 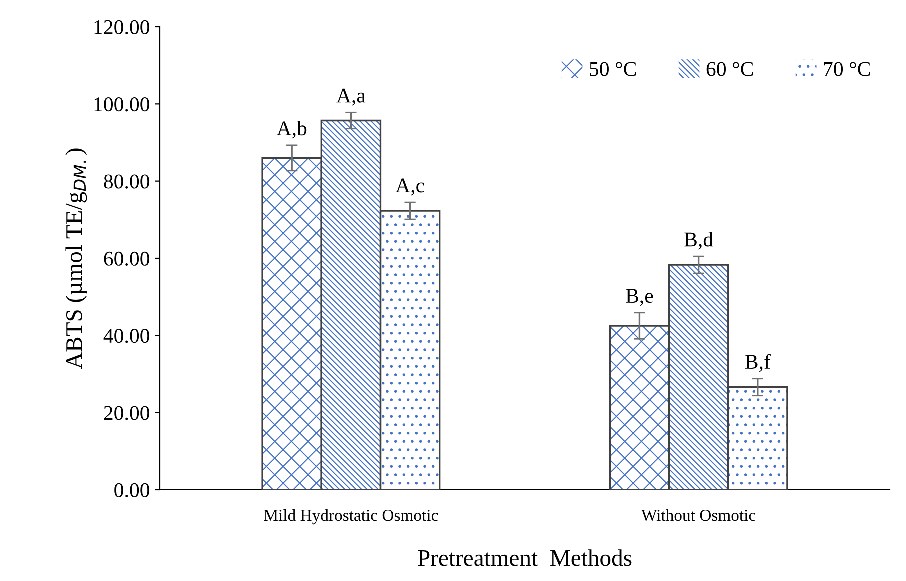 What do you see at coordinates (127, 413) in the screenshot?
I see `y-tick-label: 20.00` at bounding box center [127, 413].